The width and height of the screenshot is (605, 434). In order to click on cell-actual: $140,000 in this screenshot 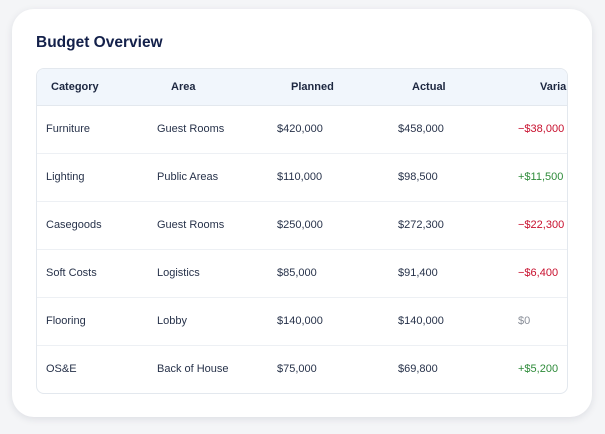, I will do `click(458, 320)`.